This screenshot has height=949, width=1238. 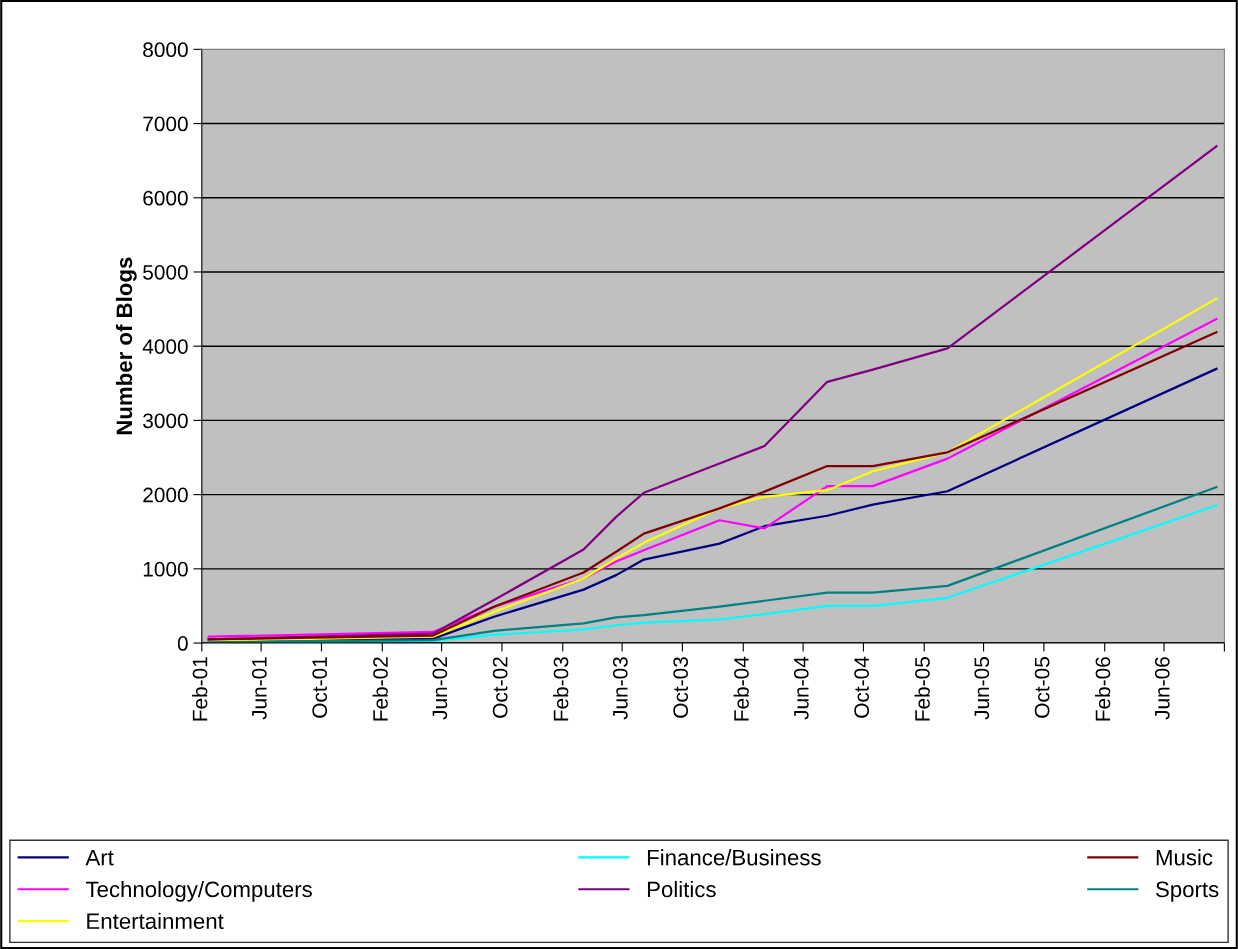 What do you see at coordinates (440, 688) in the screenshot?
I see `x-tick-label: Jun-02` at bounding box center [440, 688].